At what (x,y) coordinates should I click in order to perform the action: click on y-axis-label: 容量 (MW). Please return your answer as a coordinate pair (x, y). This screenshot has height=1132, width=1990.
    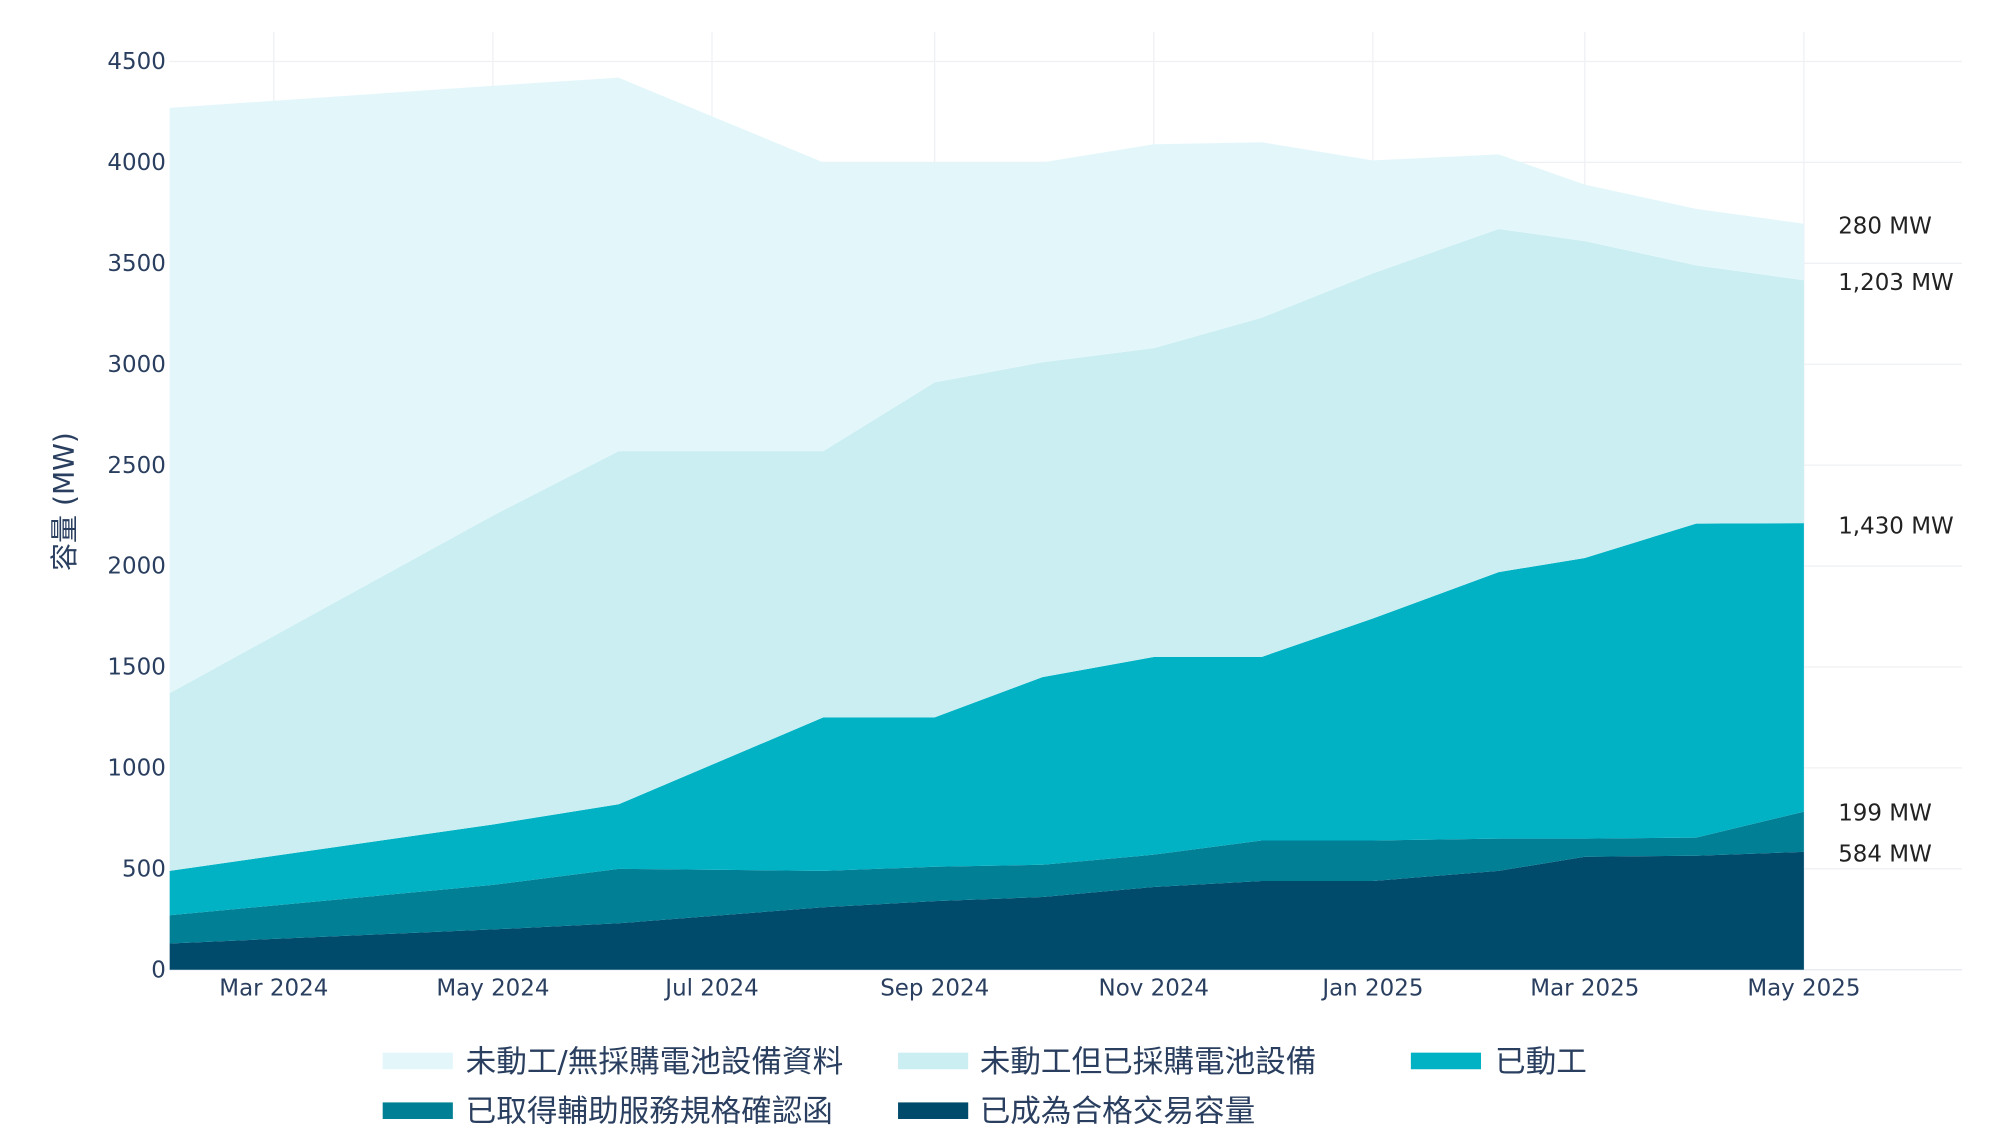
    Looking at the image, I should click on (64, 501).